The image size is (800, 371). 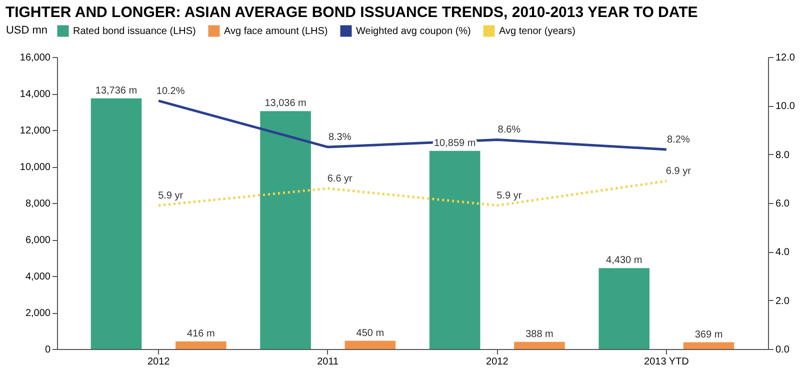 What do you see at coordinates (35, 94) in the screenshot?
I see `y-tick-label: 14,000` at bounding box center [35, 94].